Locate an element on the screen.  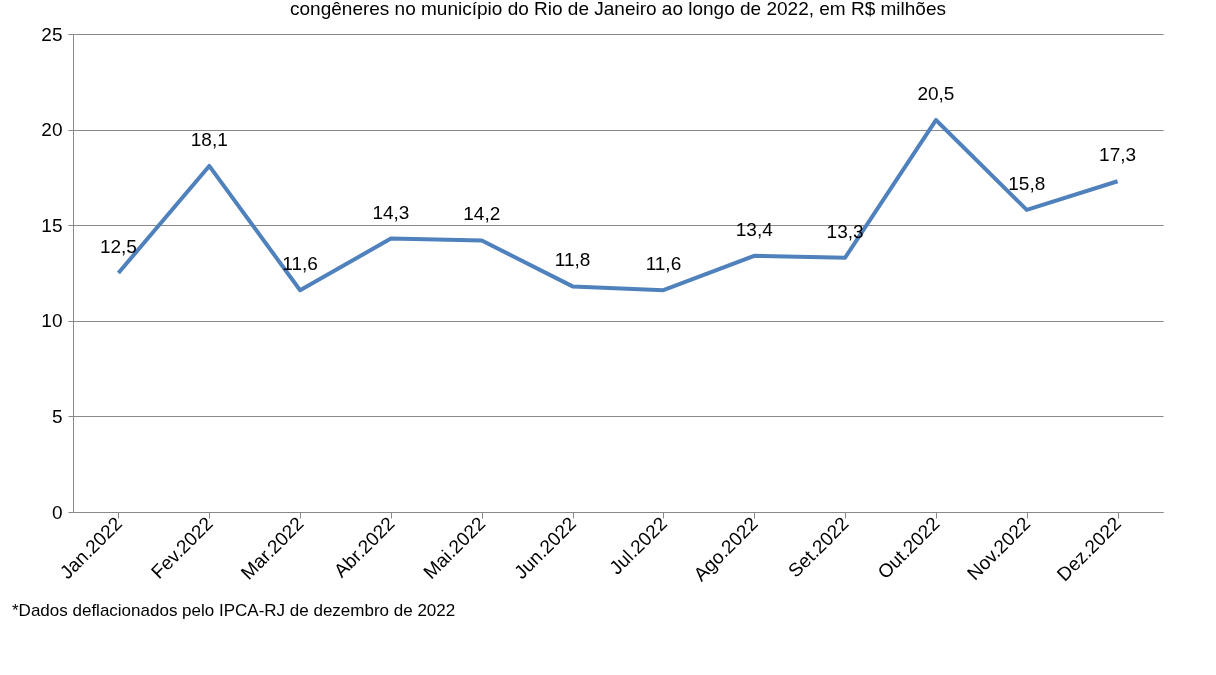
data-label: 20,5 is located at coordinates (936, 94).